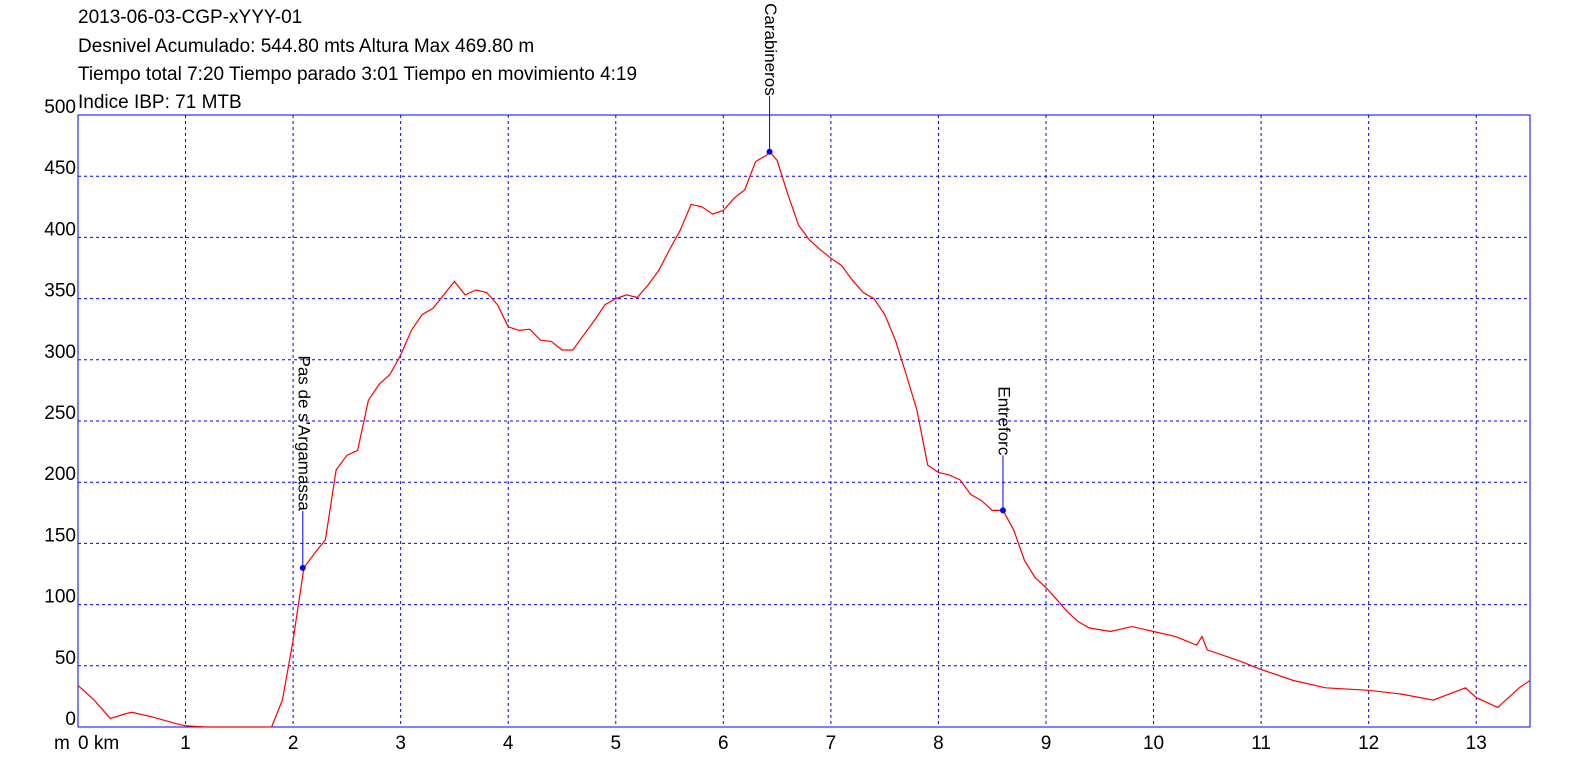  What do you see at coordinates (1003, 420) in the screenshot?
I see `annotation-label: Entreforc` at bounding box center [1003, 420].